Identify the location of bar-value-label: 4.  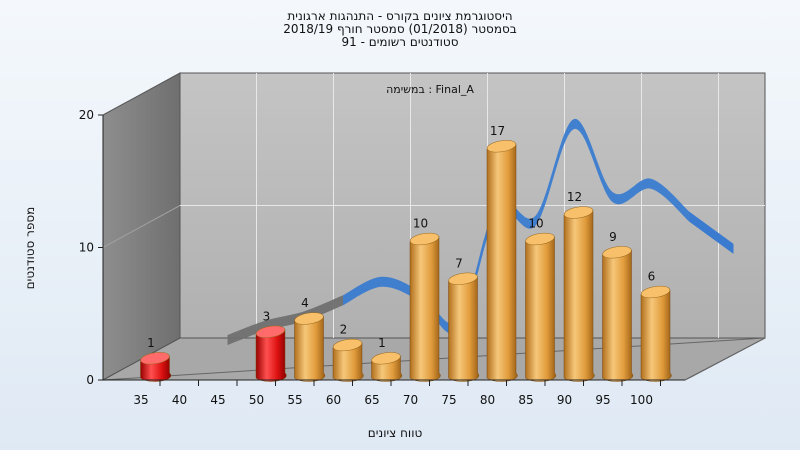
(305, 303).